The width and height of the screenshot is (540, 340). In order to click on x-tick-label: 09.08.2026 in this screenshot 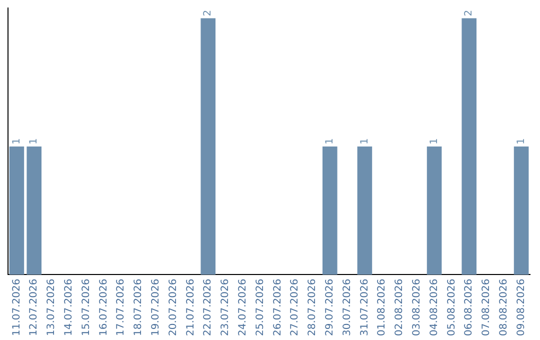, I will do `click(521, 307)`.